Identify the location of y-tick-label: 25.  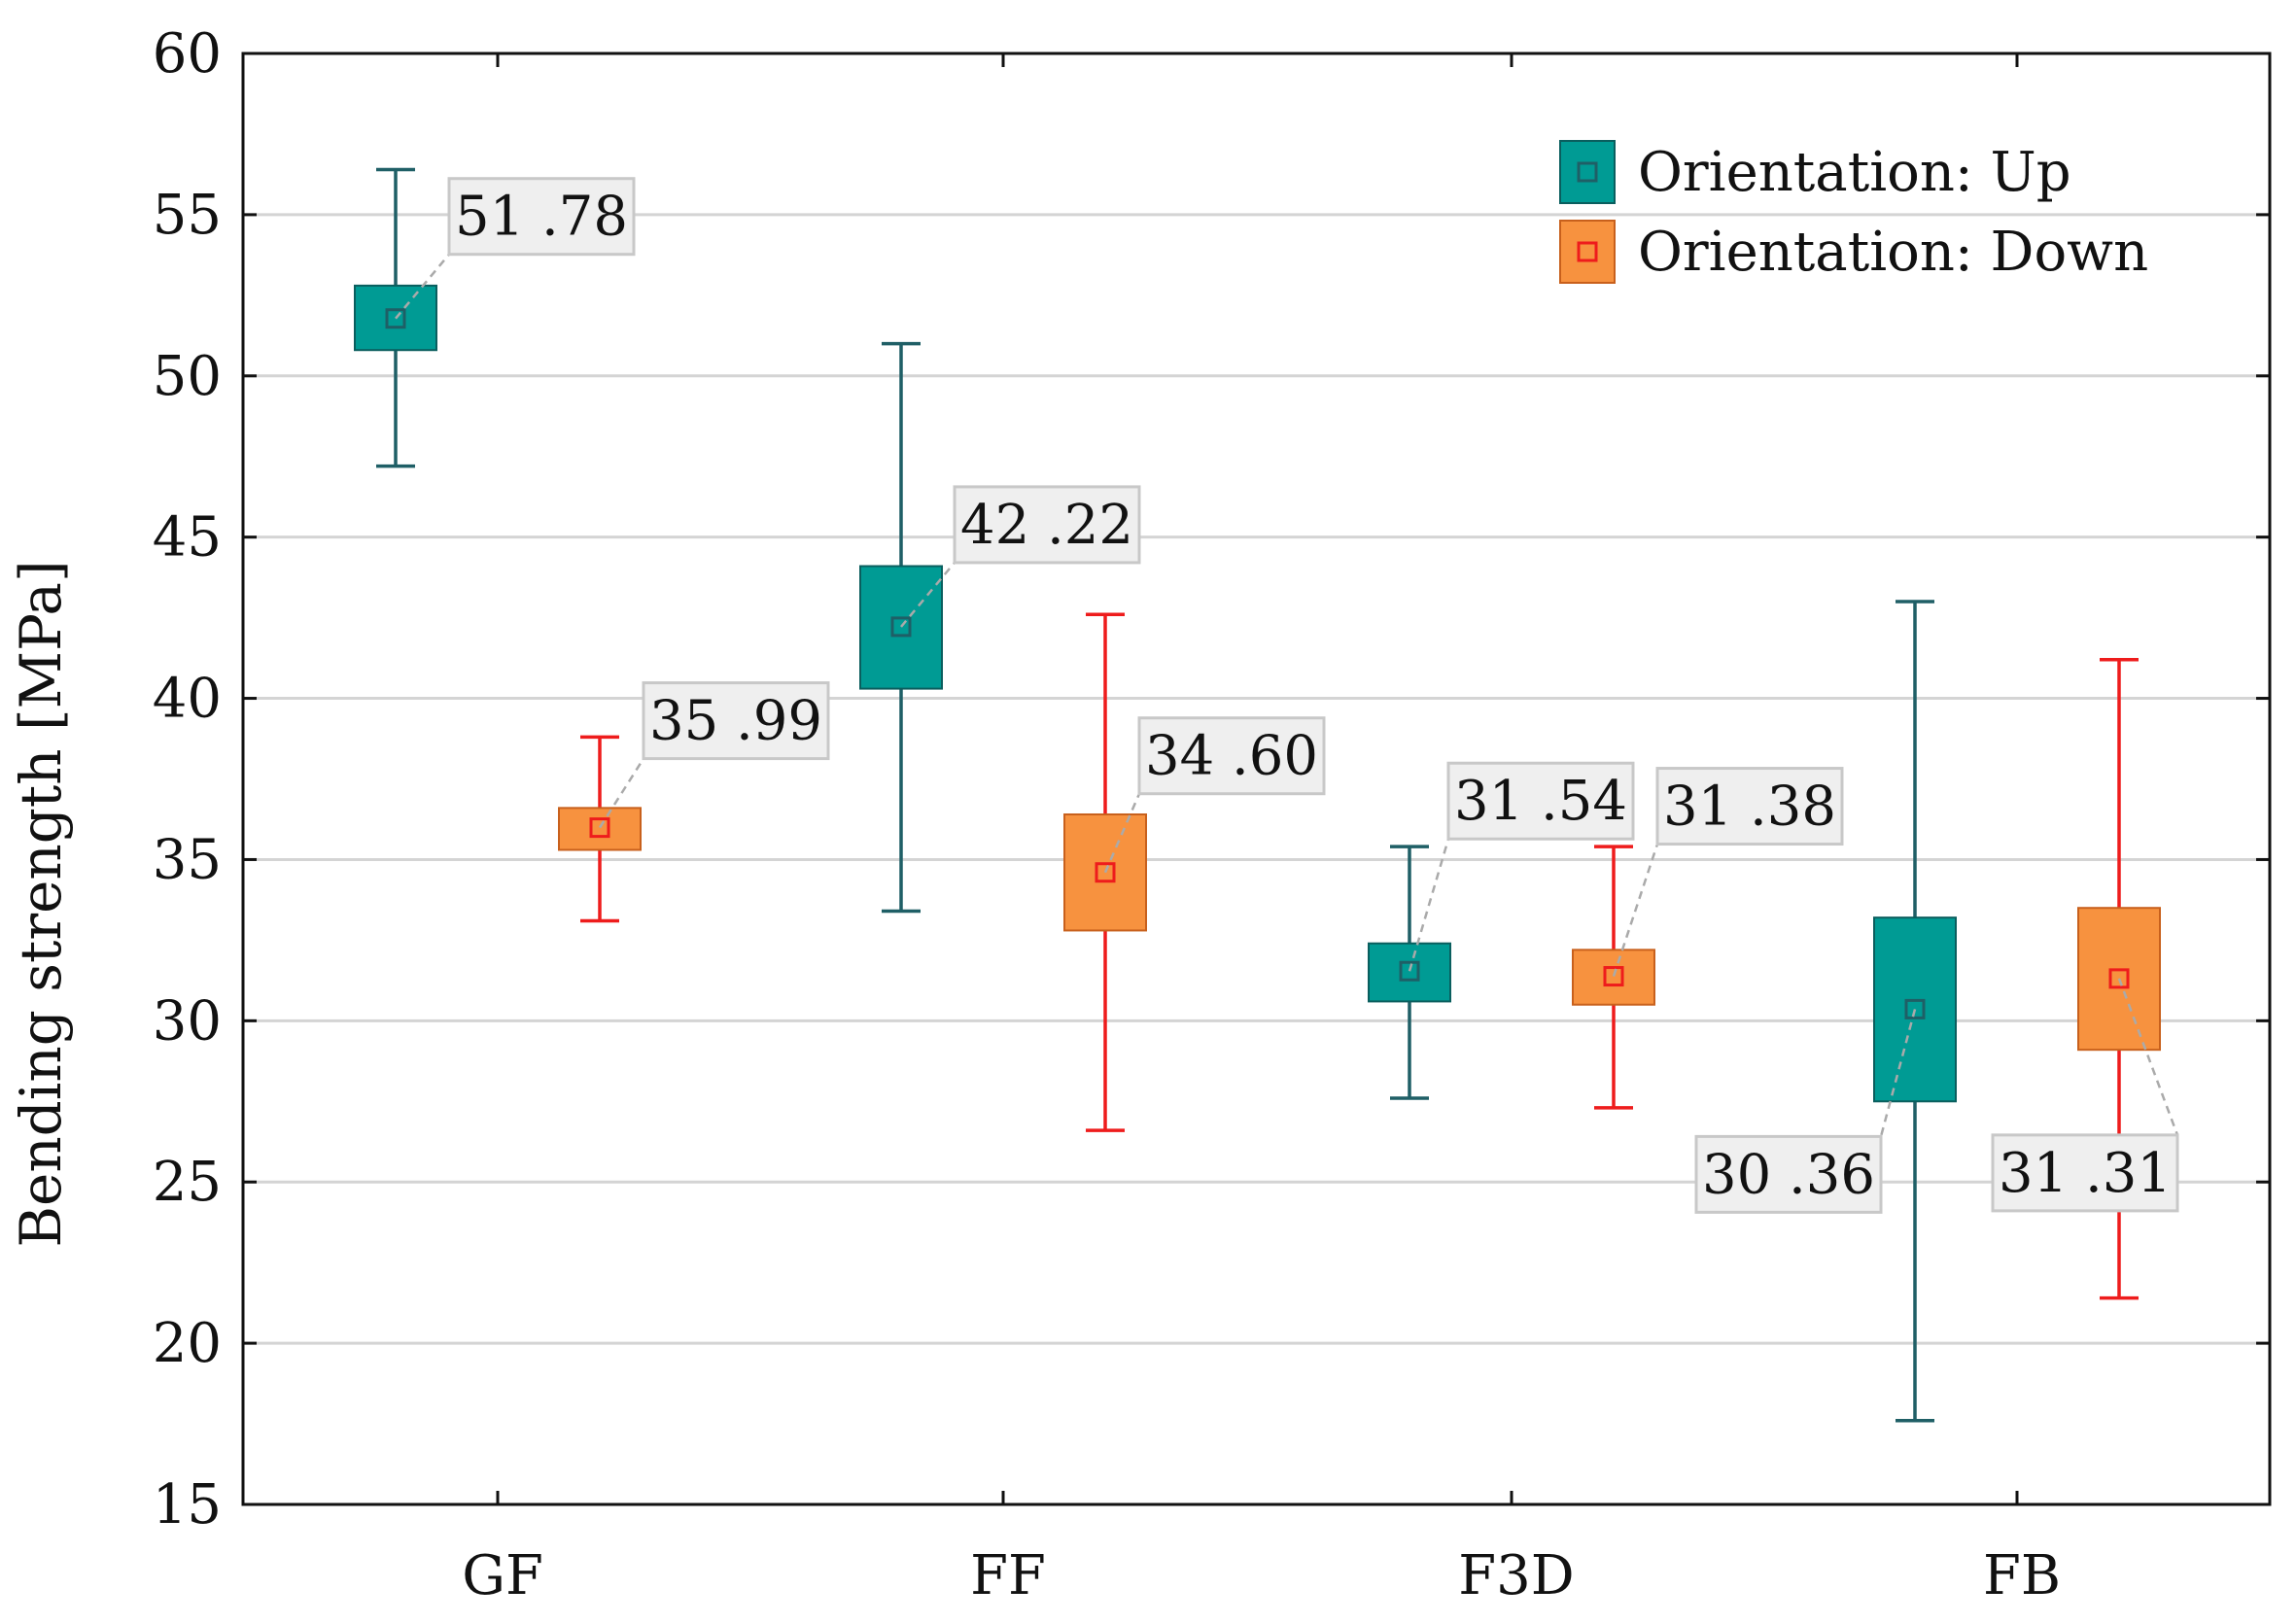
(187, 1182).